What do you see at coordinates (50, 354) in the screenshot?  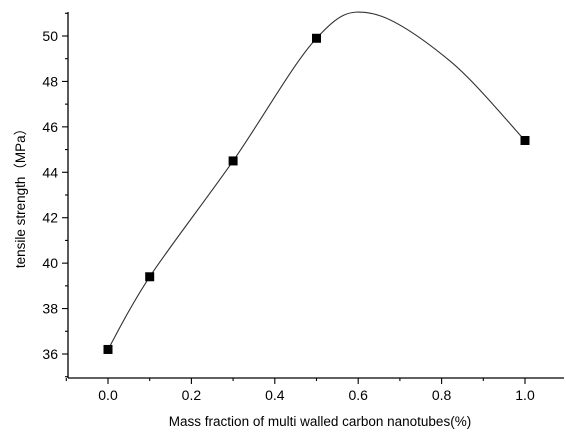 I see `y-tick-label: 36` at bounding box center [50, 354].